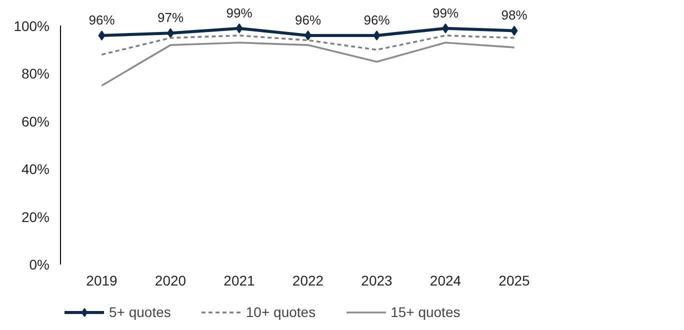 The height and width of the screenshot is (330, 684). I want to click on y-tick-label: 60%, so click(35, 121).